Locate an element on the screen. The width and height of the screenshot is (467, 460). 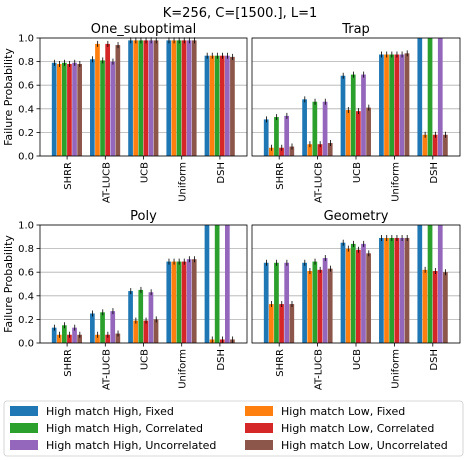
subplot-title: Geometry is located at coordinates (356, 216).